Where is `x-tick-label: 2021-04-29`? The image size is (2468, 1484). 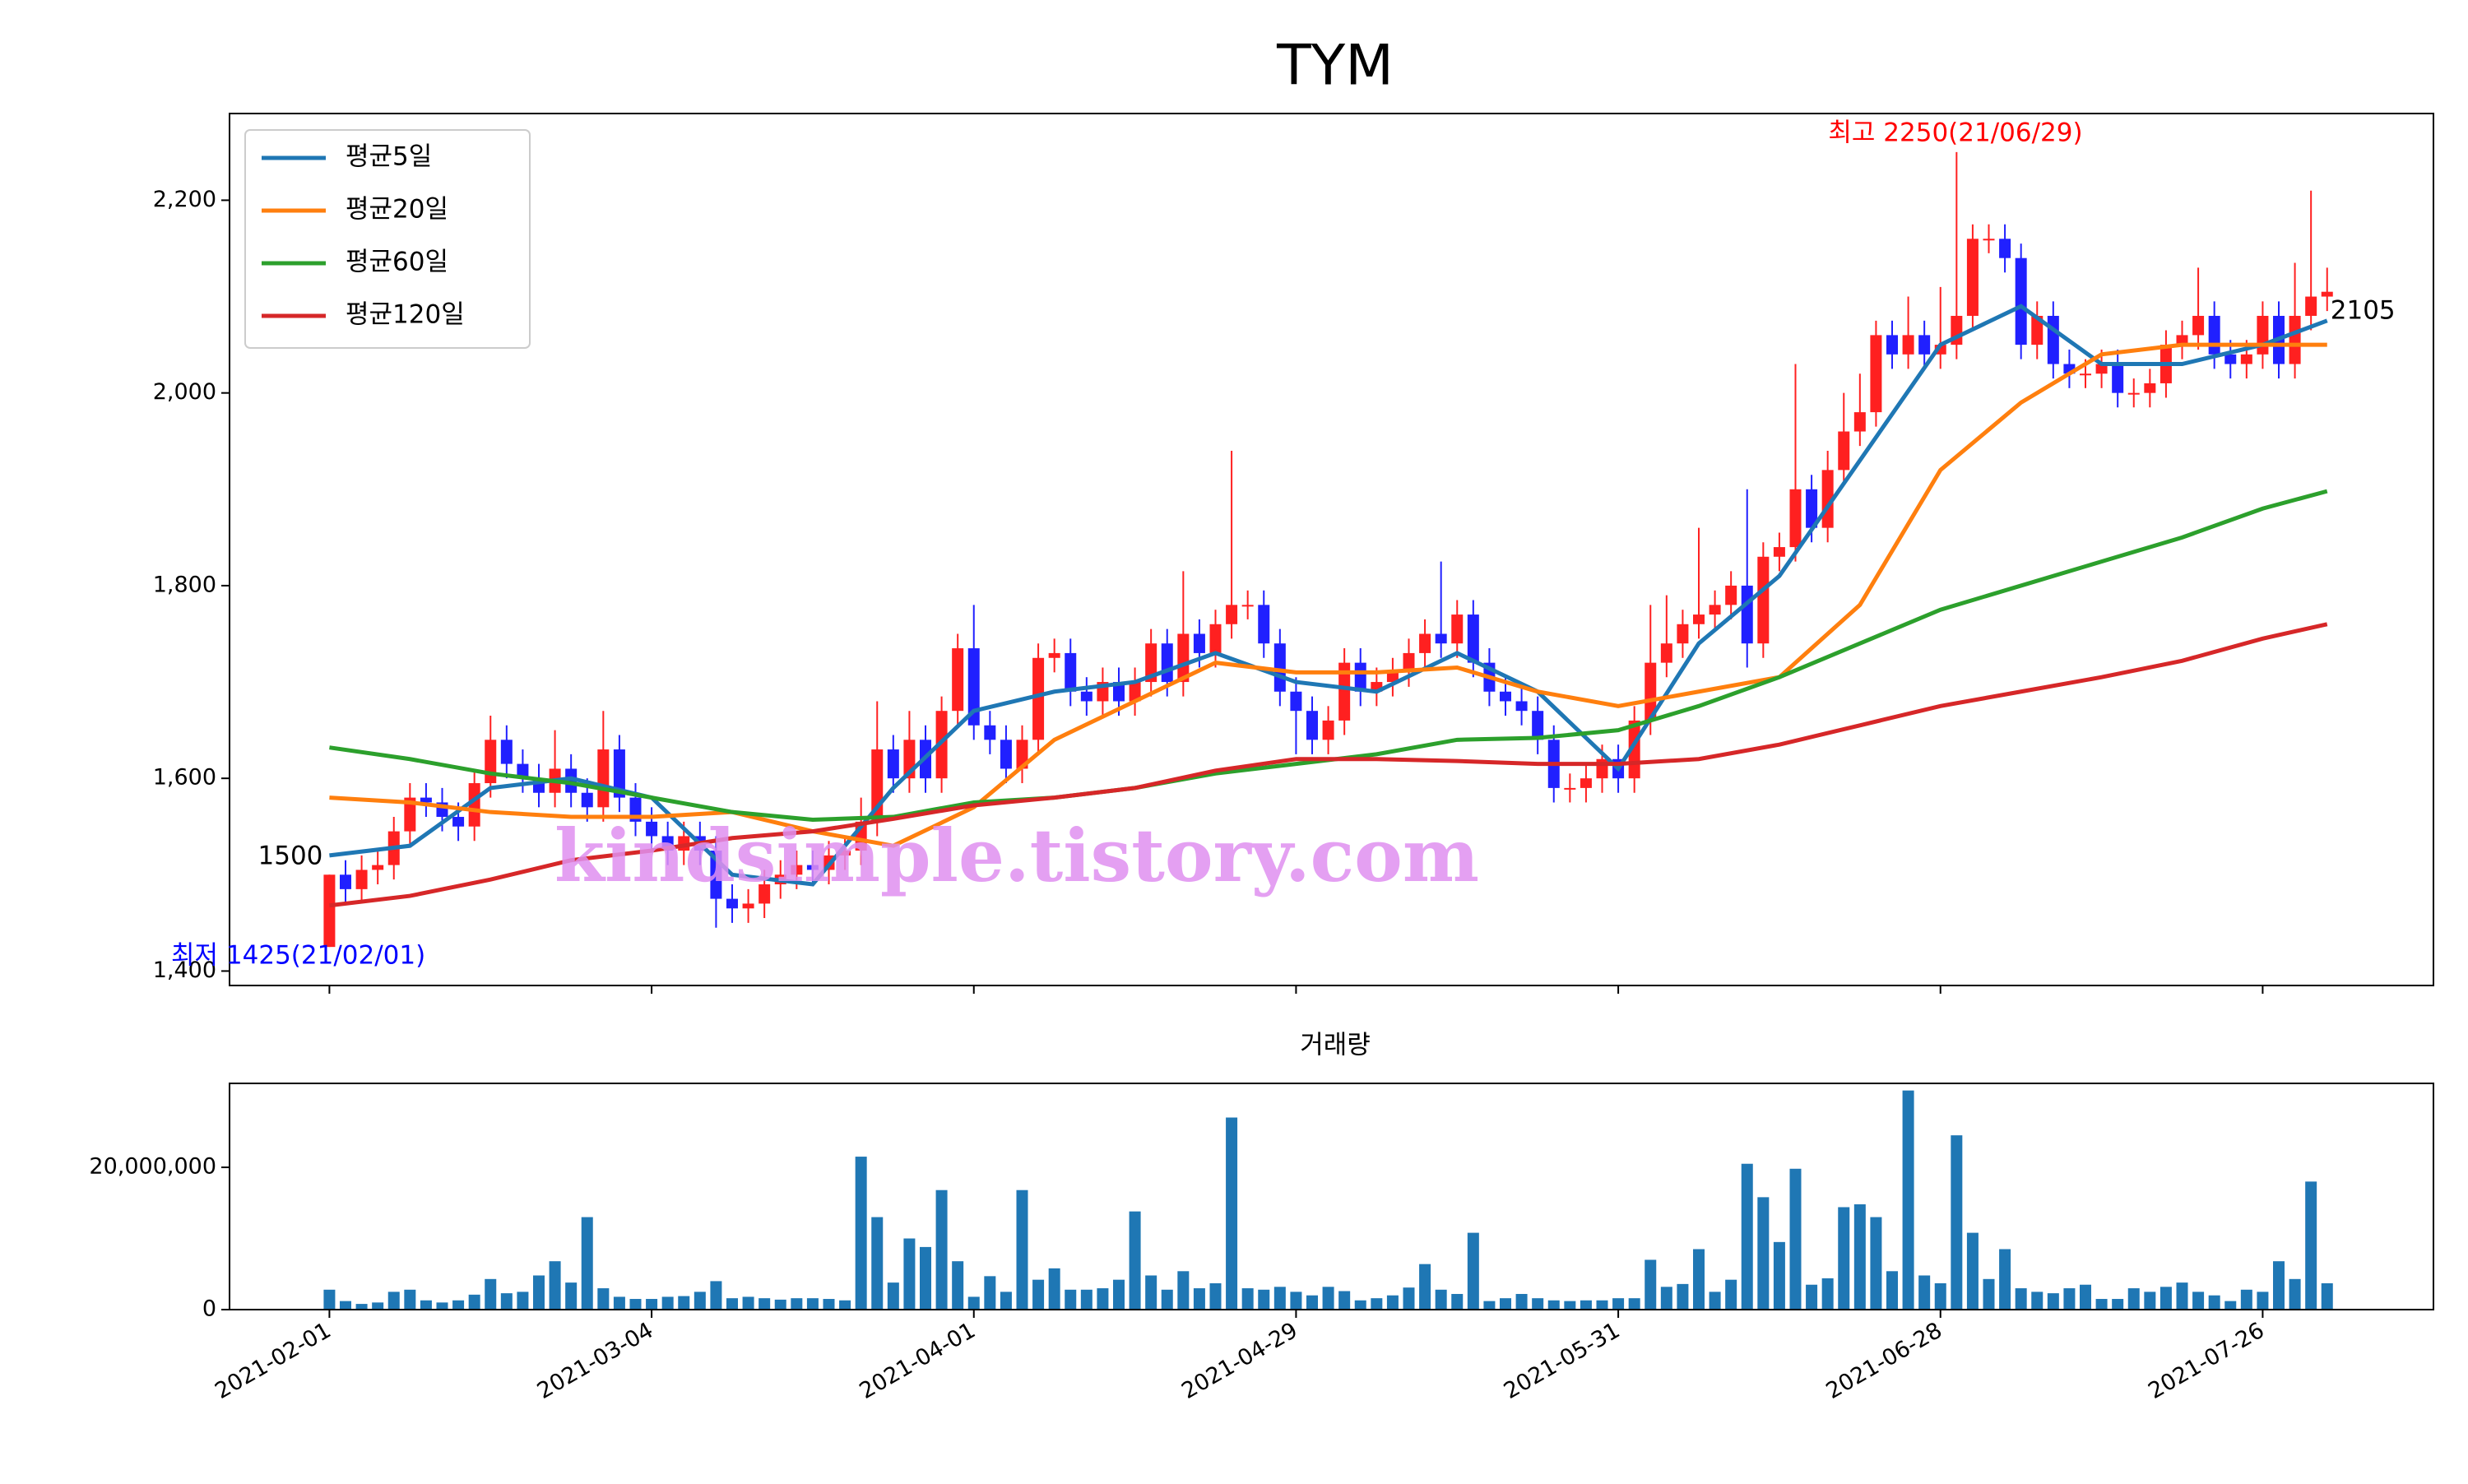
x-tick-label: 2021-04-29 is located at coordinates (1239, 1361).